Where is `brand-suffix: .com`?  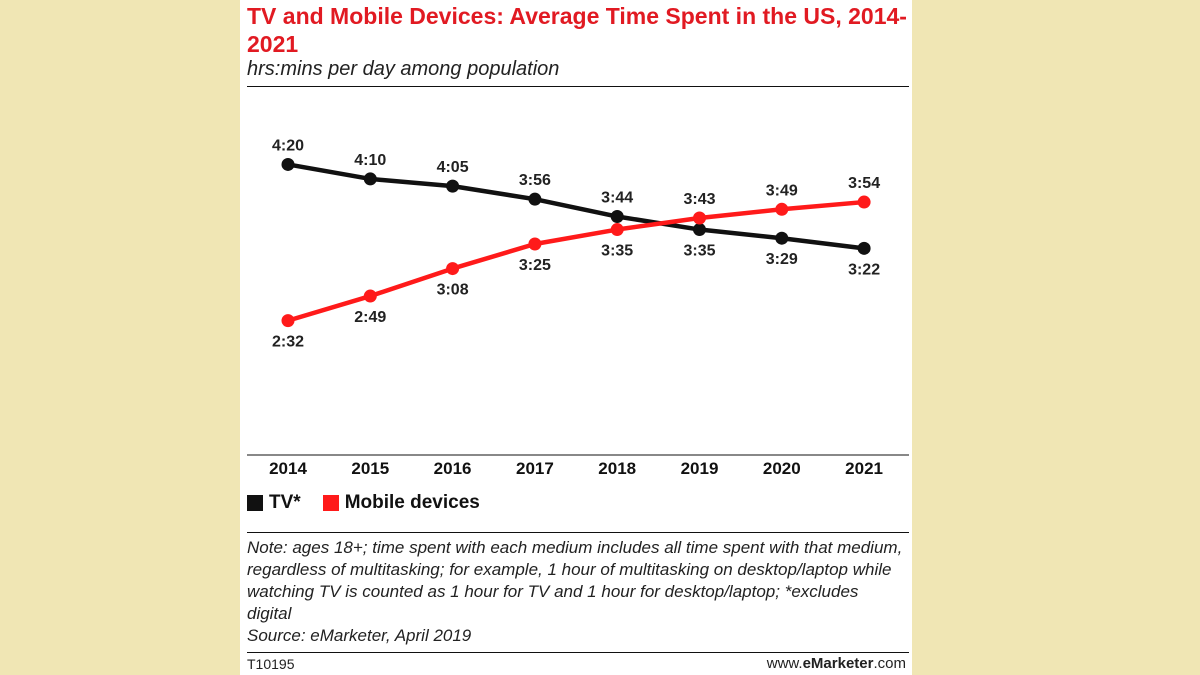 brand-suffix: .com is located at coordinates (889, 663).